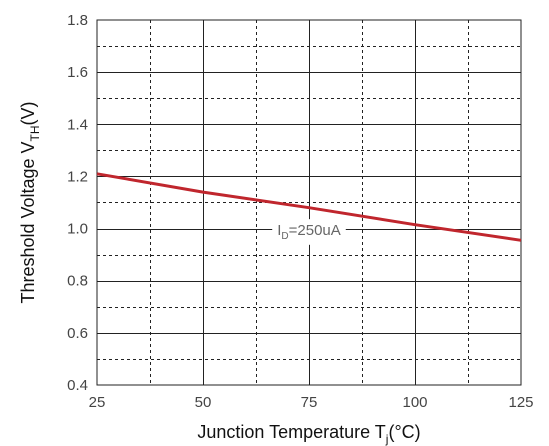 The width and height of the screenshot is (549, 446). I want to click on y-tick-label: 0.8, so click(77, 281).